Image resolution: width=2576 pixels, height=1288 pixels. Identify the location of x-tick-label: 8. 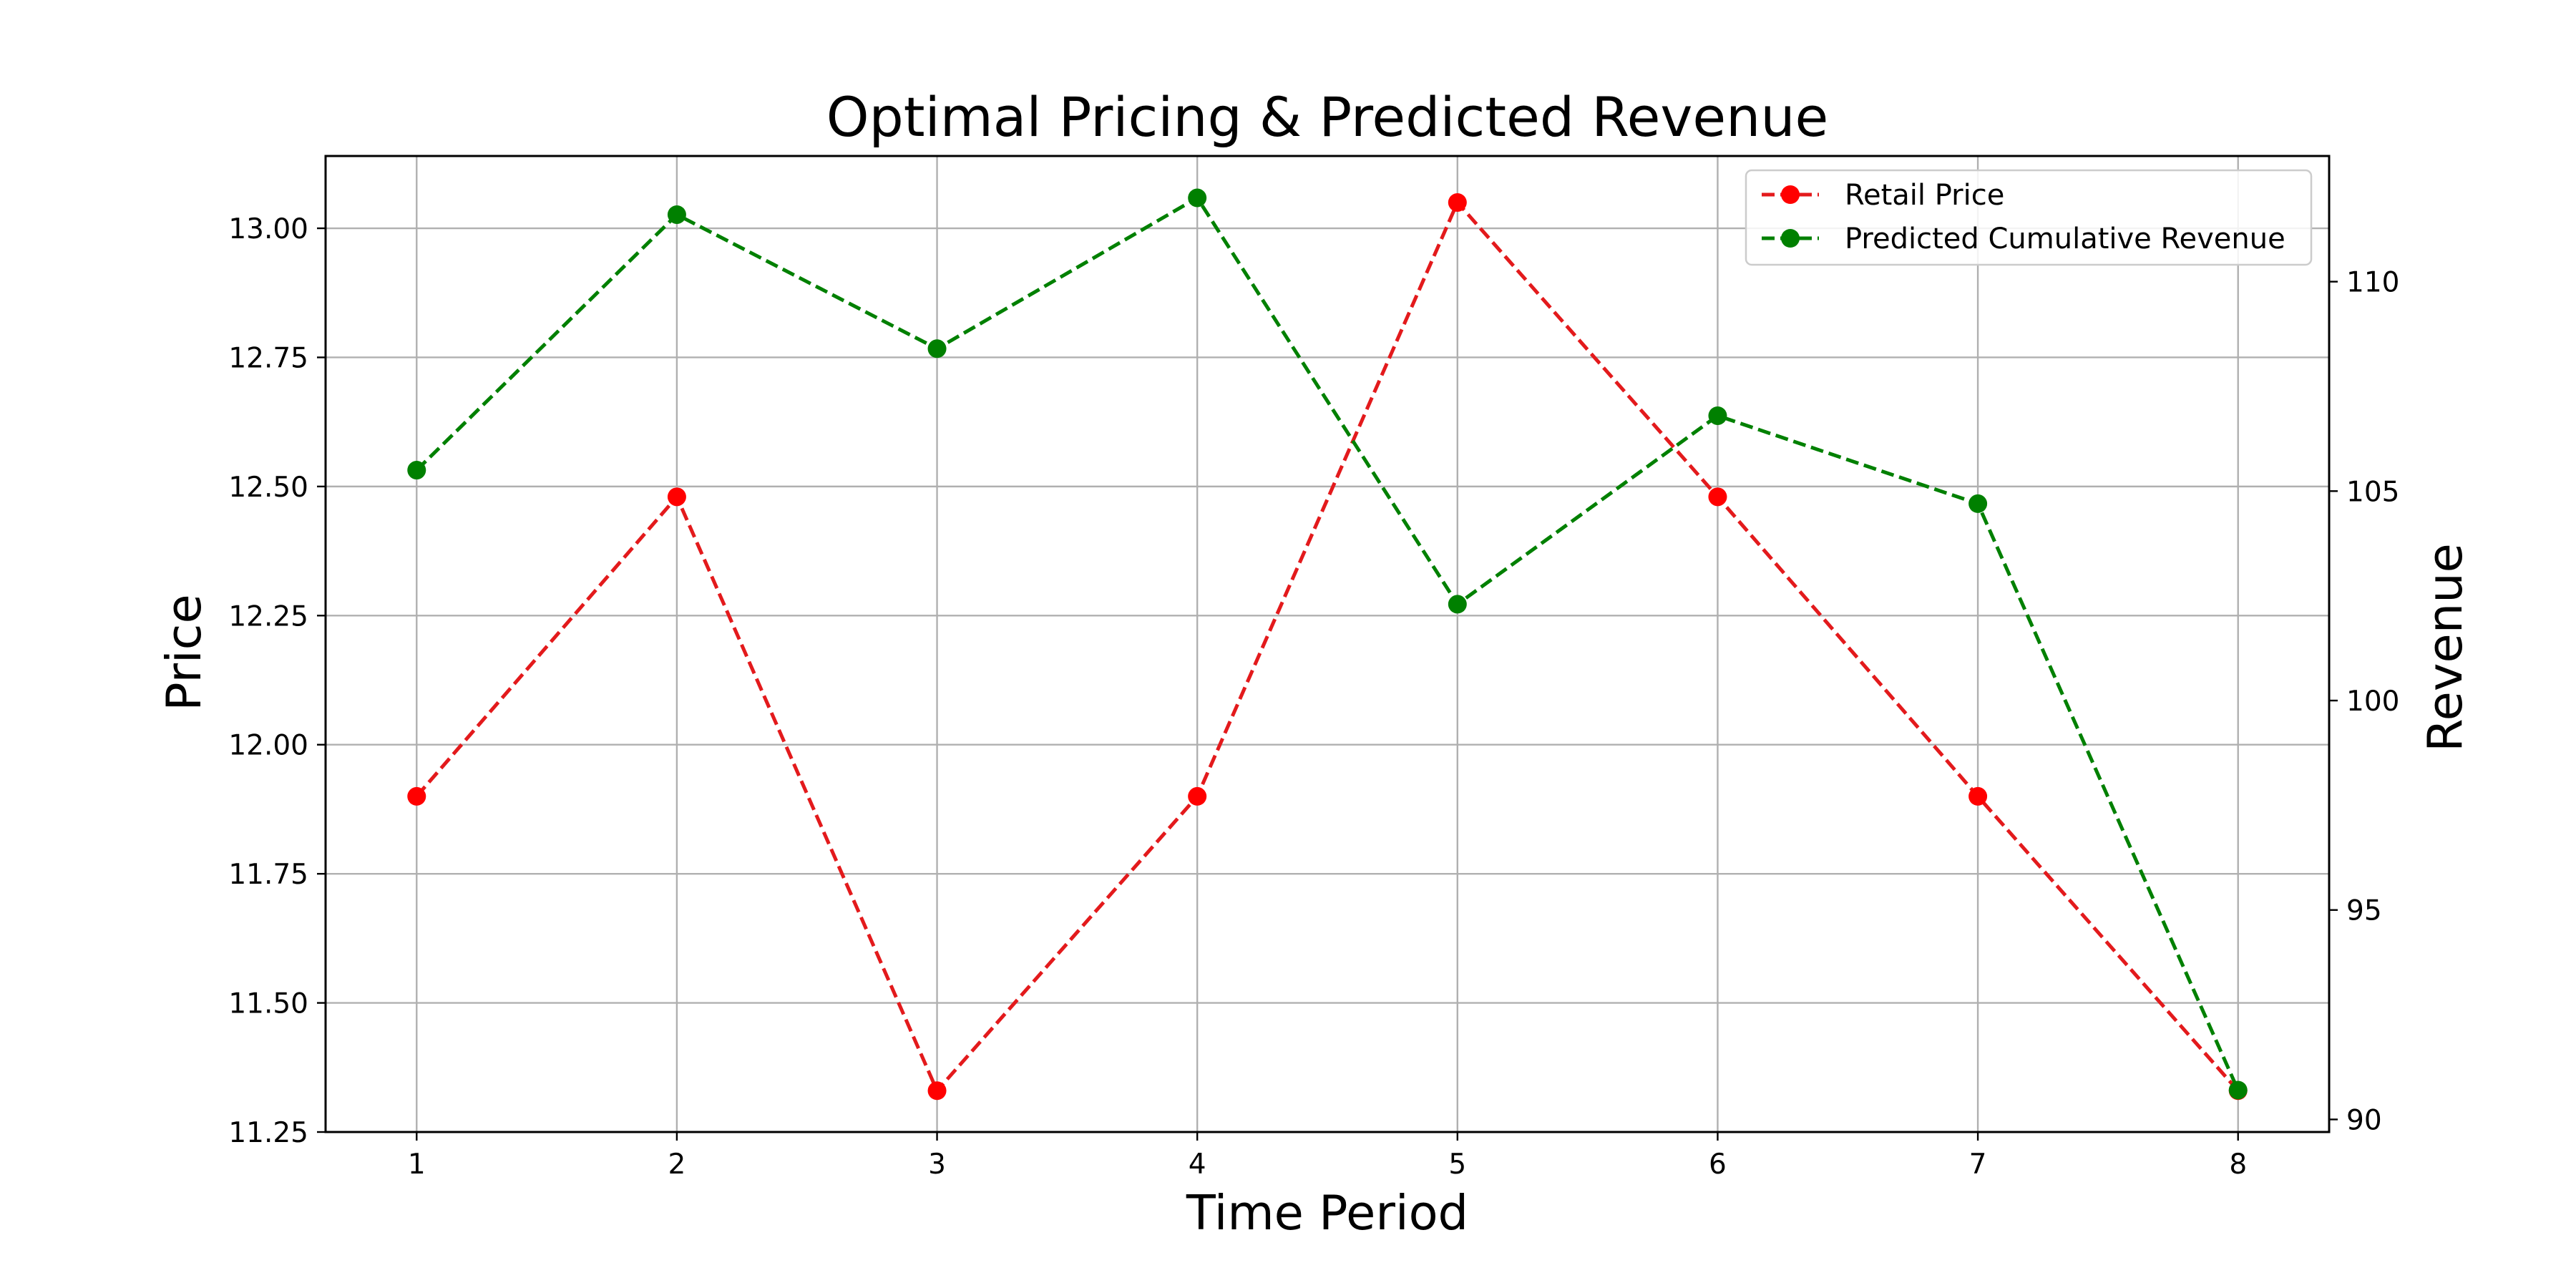
(2238, 1164).